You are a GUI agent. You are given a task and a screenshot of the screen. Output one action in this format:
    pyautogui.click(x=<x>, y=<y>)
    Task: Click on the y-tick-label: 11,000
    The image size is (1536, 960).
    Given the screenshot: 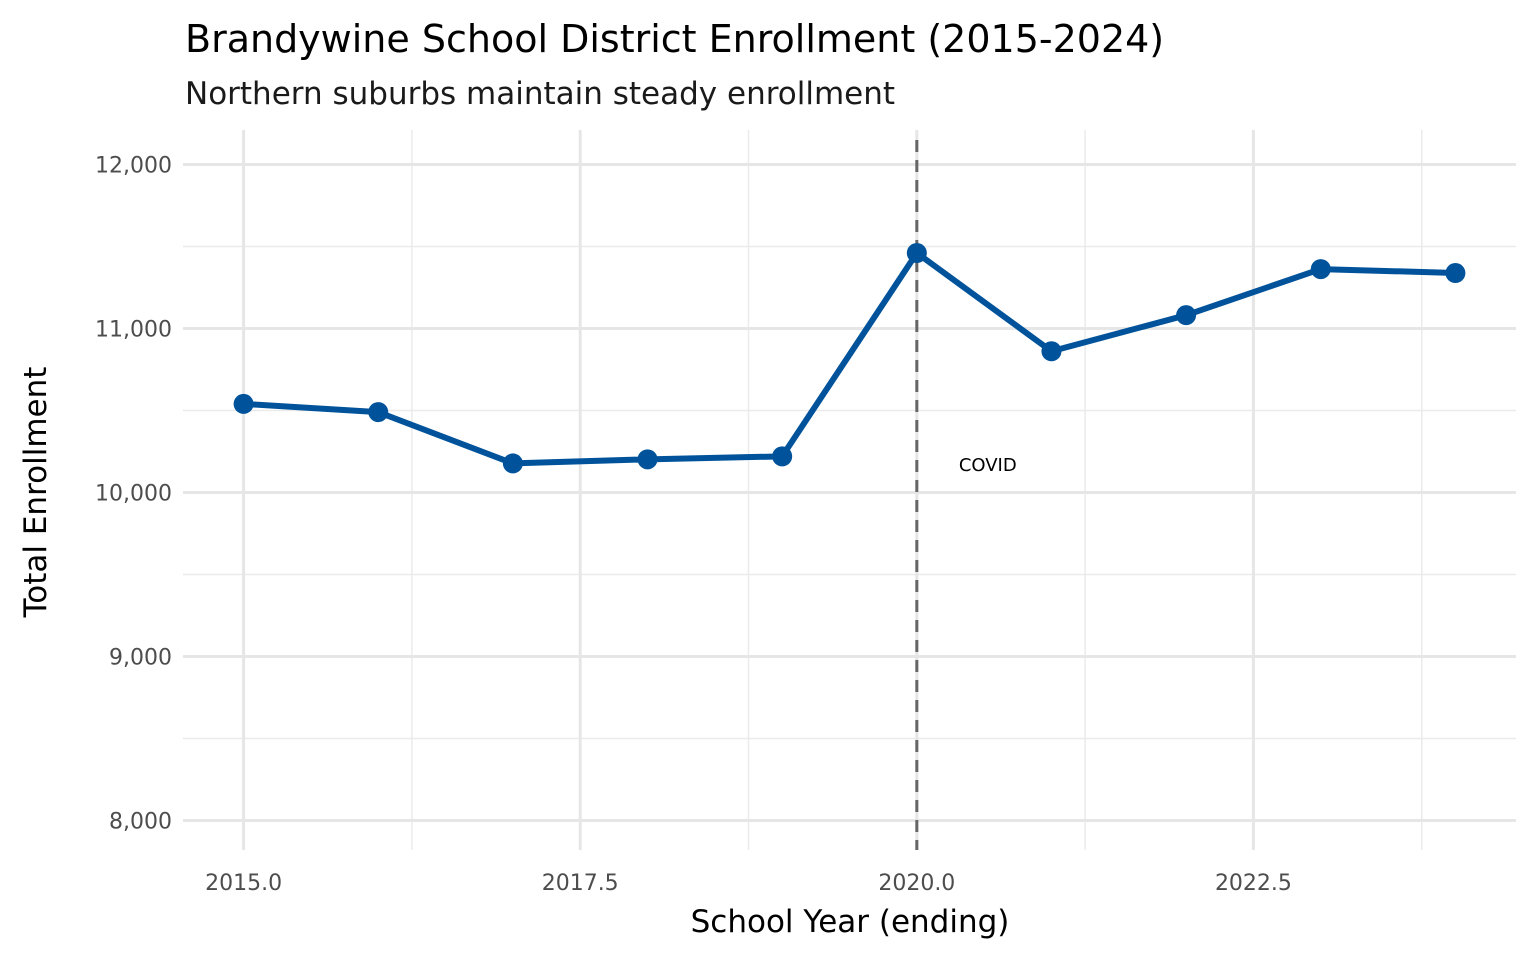 What is the action you would take?
    pyautogui.click(x=133, y=329)
    